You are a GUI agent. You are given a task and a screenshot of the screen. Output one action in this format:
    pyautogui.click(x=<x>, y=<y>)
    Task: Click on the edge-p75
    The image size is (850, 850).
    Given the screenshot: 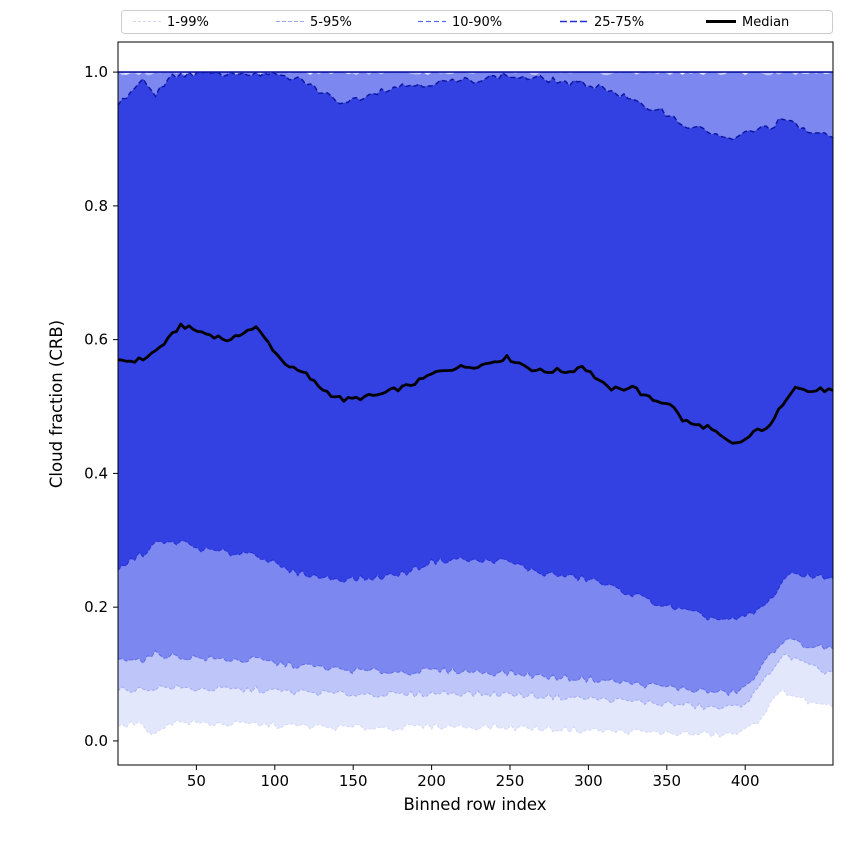 What is the action you would take?
    pyautogui.click(x=475, y=106)
    